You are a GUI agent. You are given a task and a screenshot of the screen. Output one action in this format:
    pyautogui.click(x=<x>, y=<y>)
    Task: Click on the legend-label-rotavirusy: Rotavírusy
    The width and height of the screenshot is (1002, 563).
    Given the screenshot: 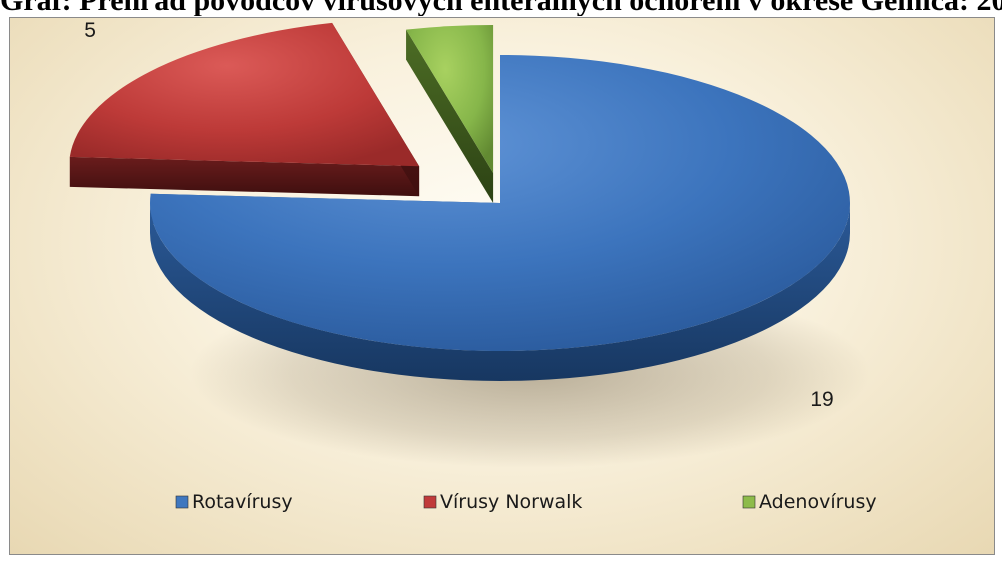 What is the action you would take?
    pyautogui.click(x=242, y=502)
    